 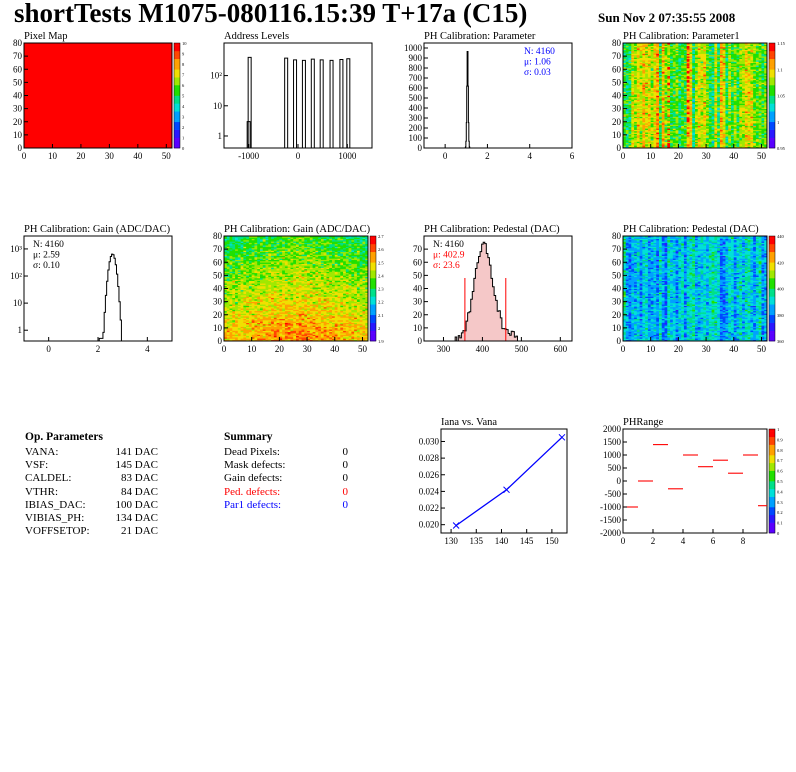 What do you see at coordinates (167, 156) in the screenshot?
I see `tick-label: 50` at bounding box center [167, 156].